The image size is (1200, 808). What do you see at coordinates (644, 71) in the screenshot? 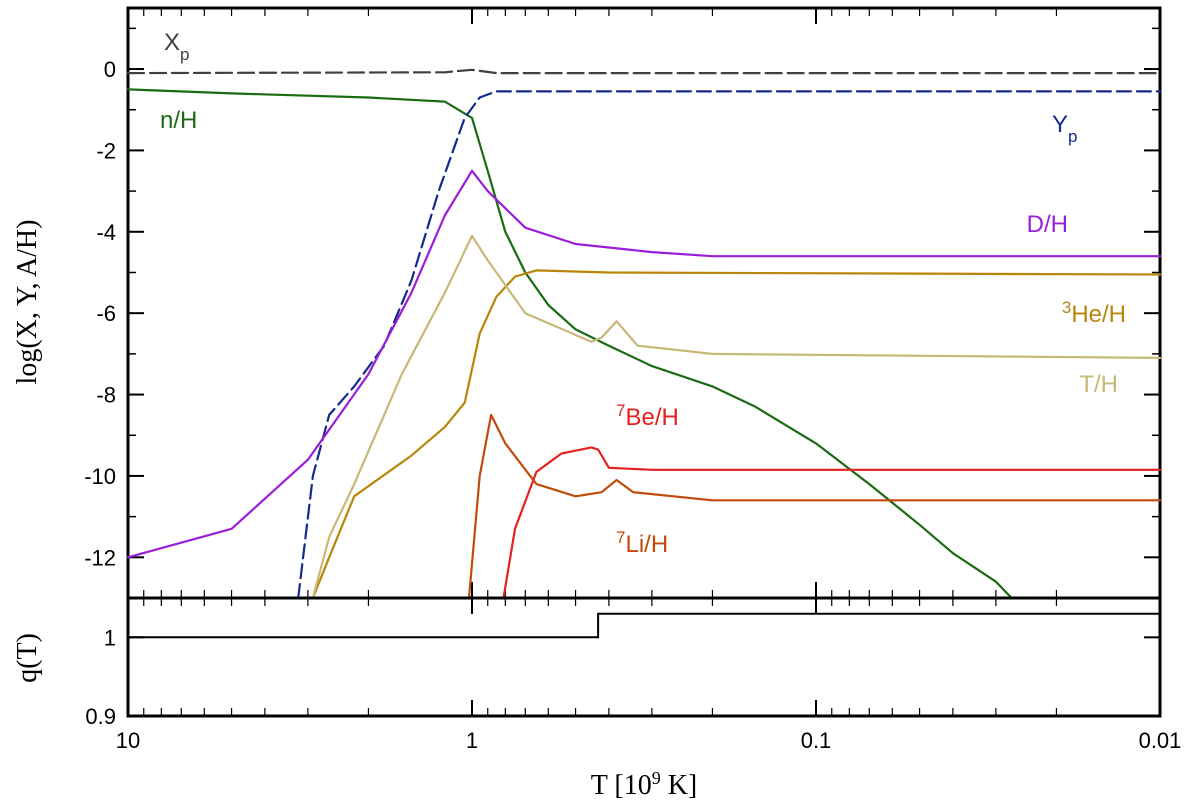
I see `series-line-X-p` at bounding box center [644, 71].